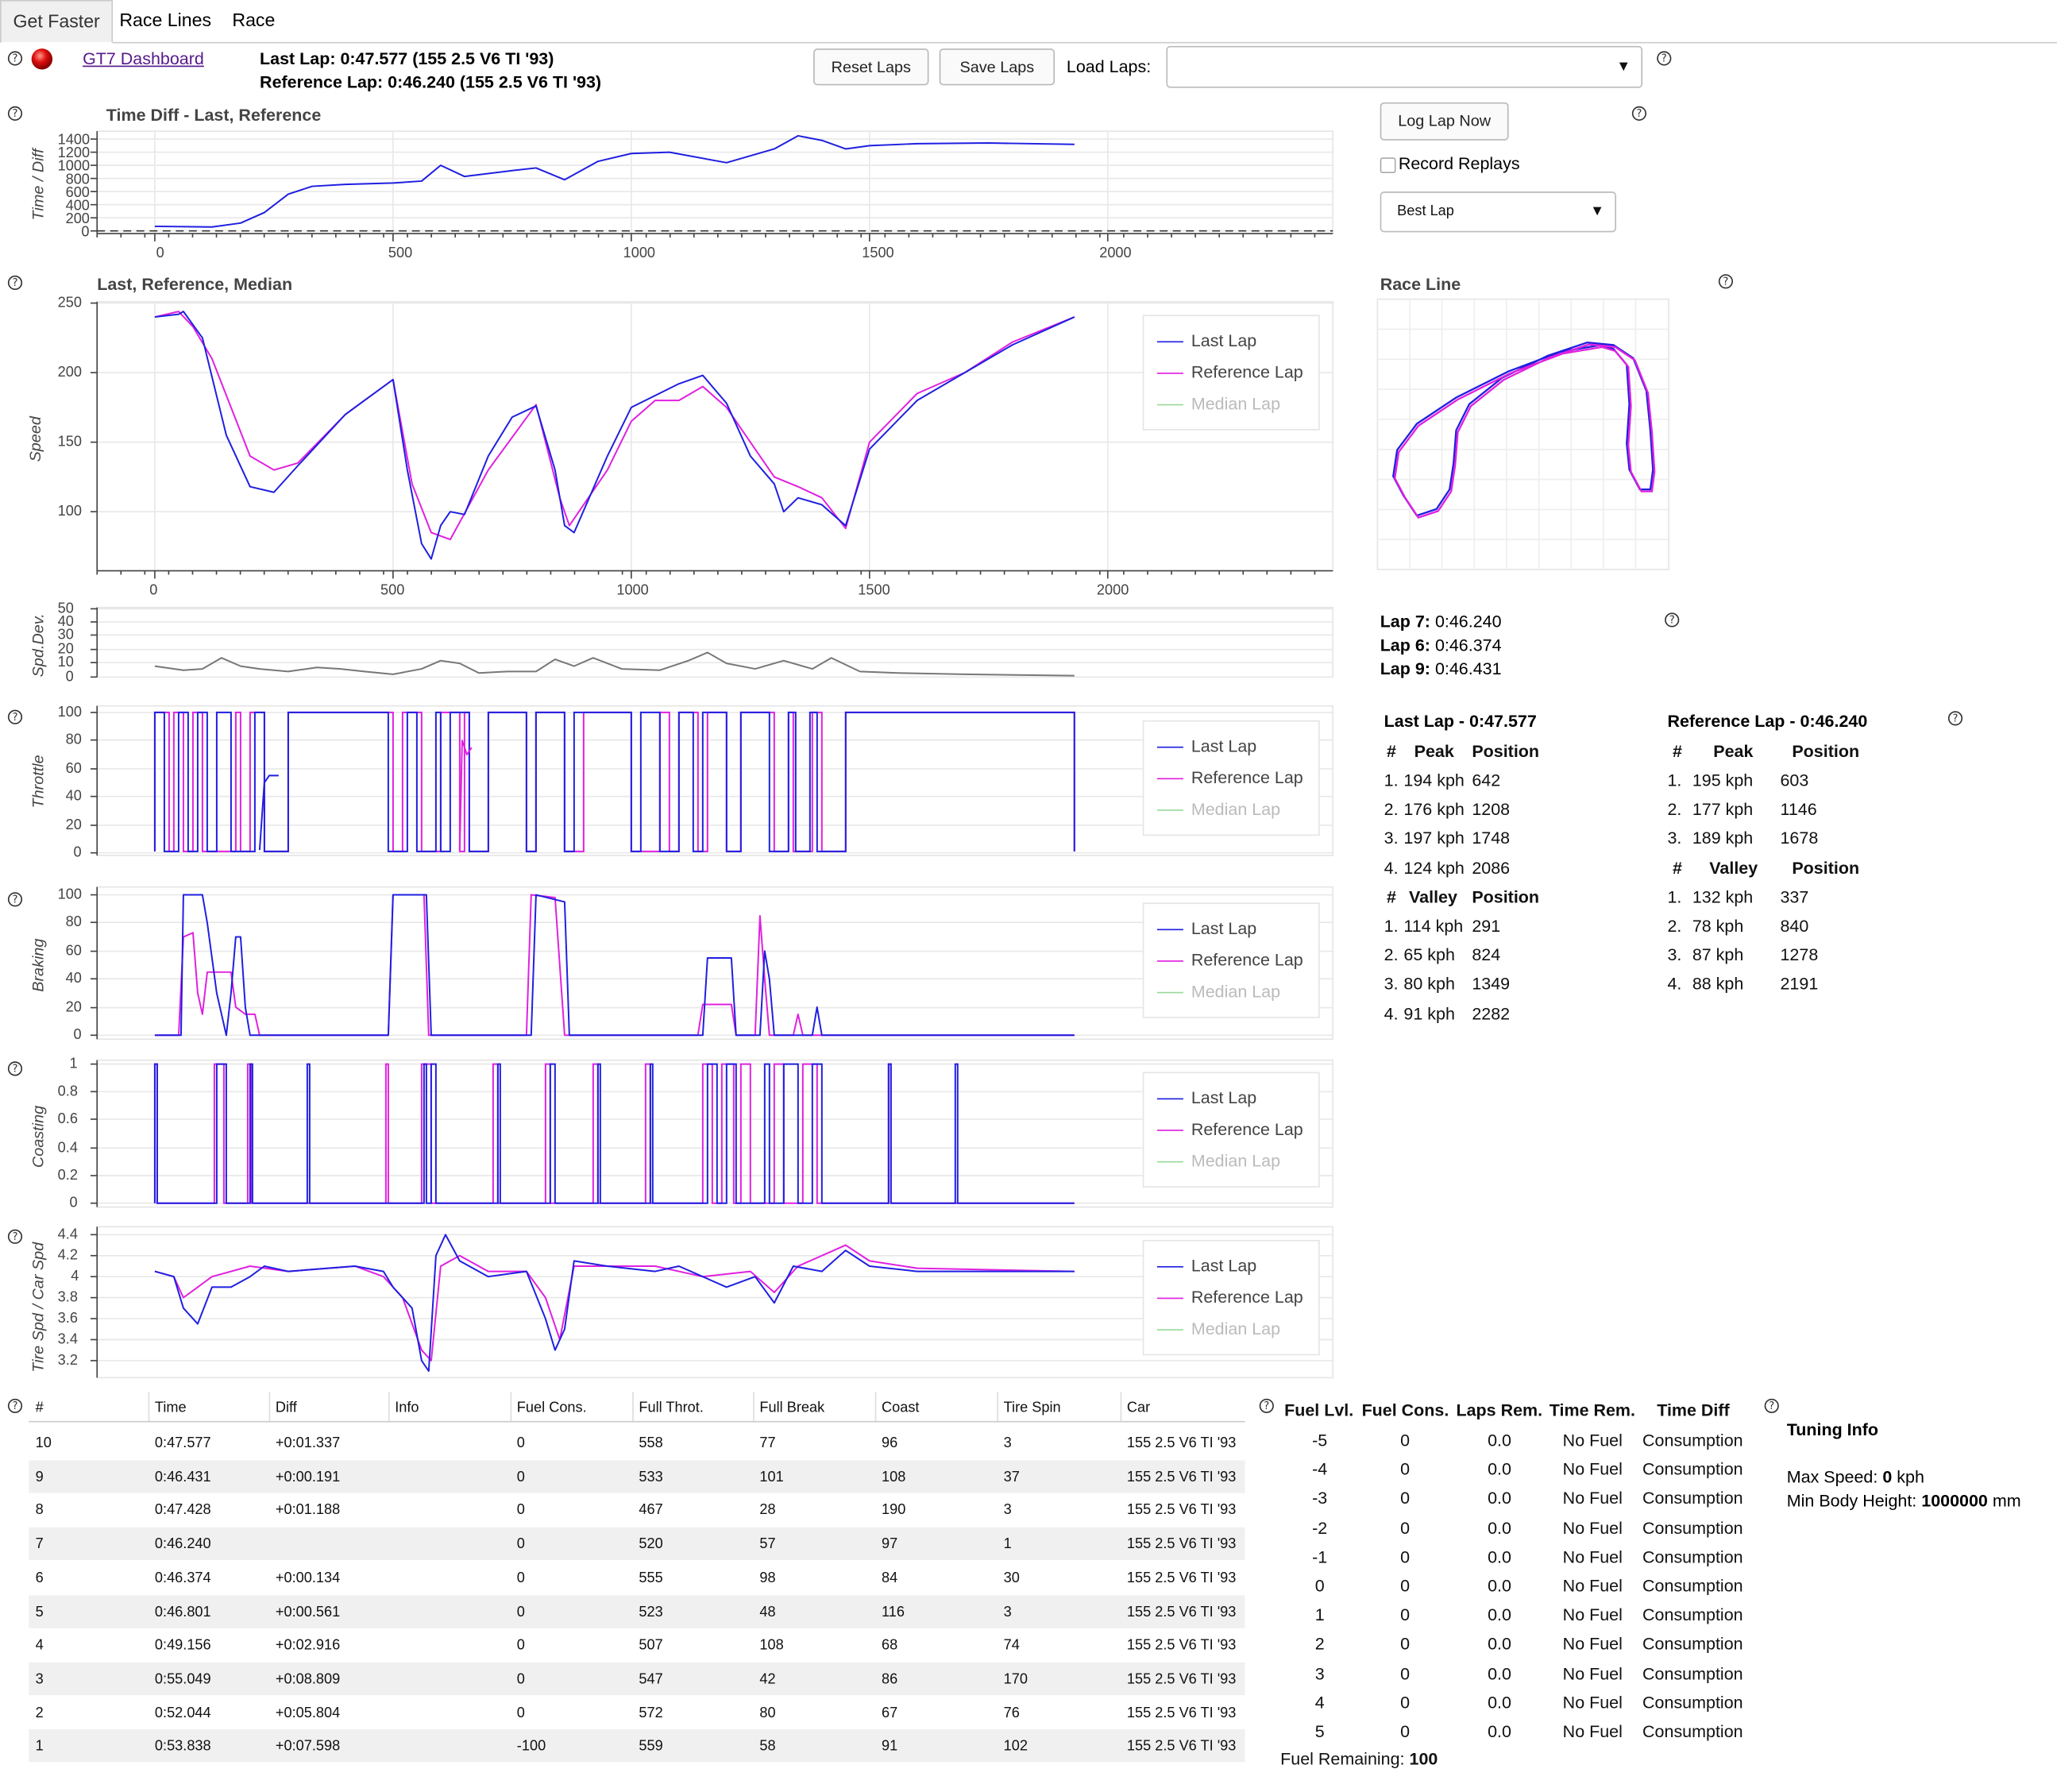 The width and height of the screenshot is (2057, 1792). I want to click on peak-row-num: 1., so click(1391, 780).